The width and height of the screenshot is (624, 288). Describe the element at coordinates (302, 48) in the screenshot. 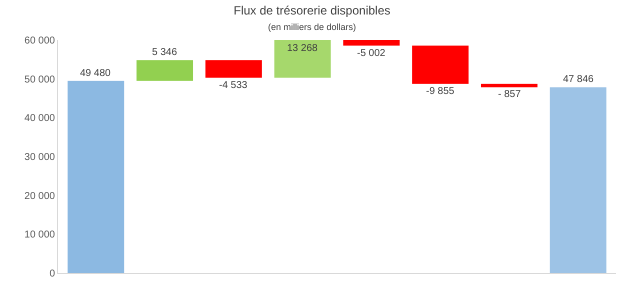

I see `data-label: 13 268` at that location.